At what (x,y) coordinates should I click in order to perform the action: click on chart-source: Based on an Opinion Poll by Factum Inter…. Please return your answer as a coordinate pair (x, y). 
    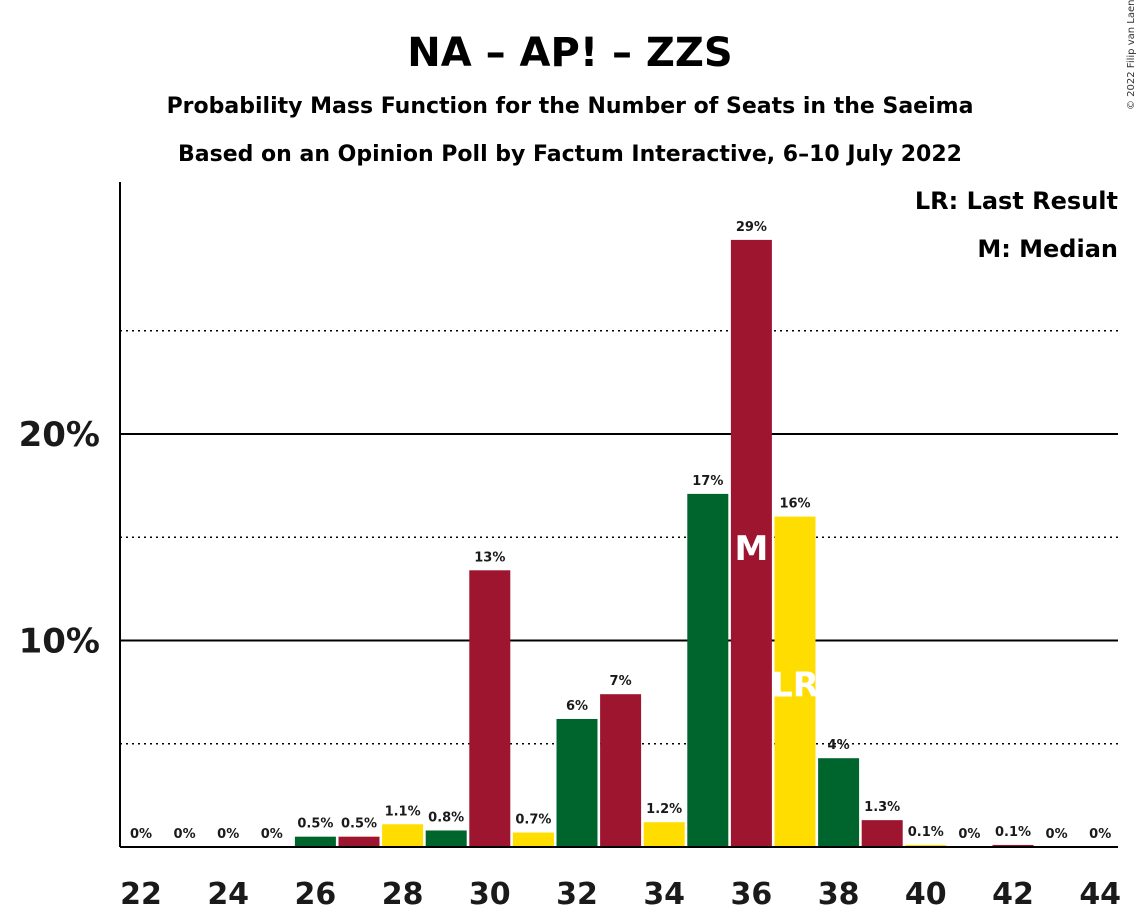
    Looking at the image, I should click on (570, 154).